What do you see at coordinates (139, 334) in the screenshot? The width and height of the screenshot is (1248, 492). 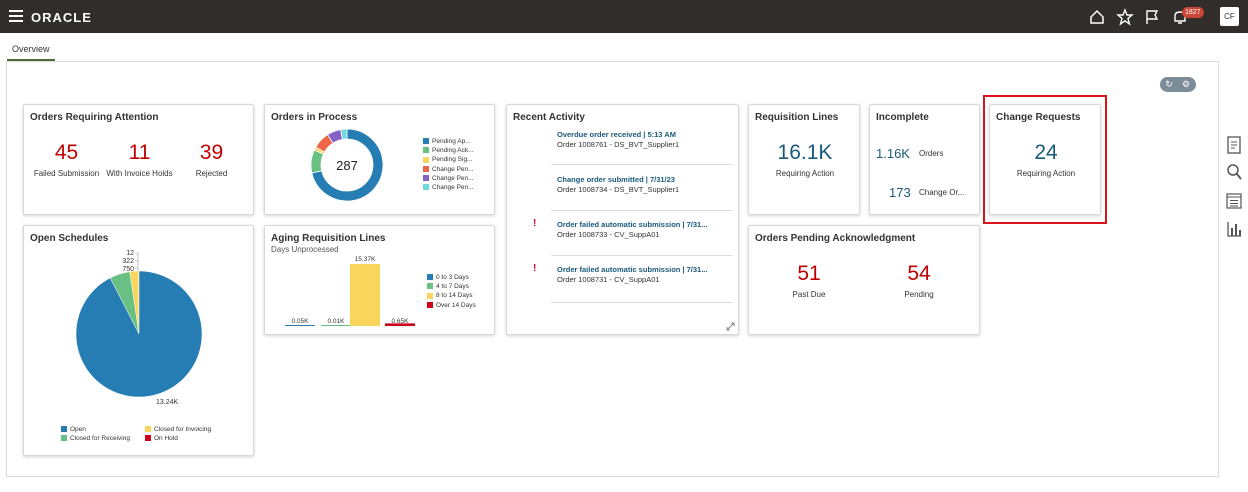 I see `pie-slice` at bounding box center [139, 334].